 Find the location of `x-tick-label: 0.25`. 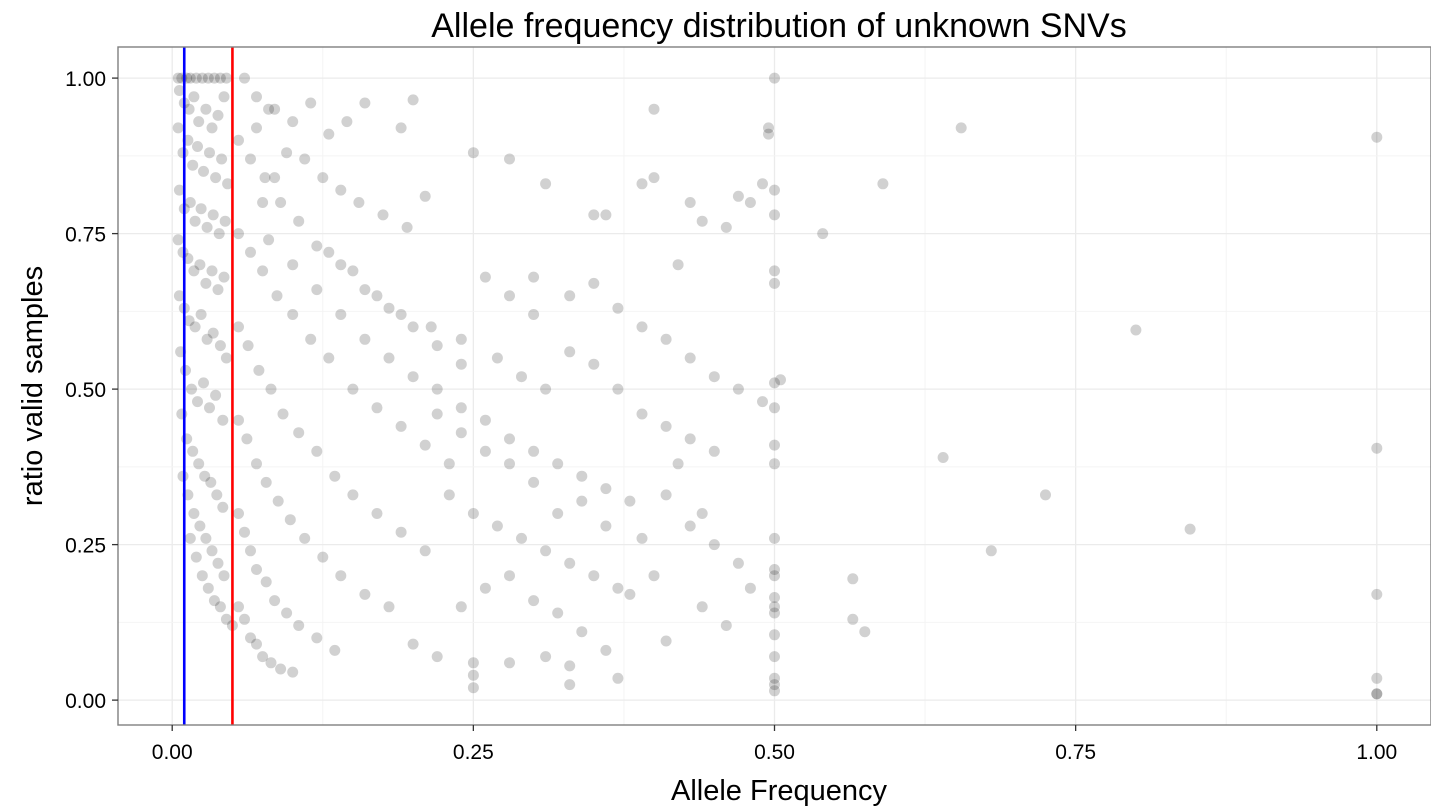

x-tick-label: 0.25 is located at coordinates (473, 752).